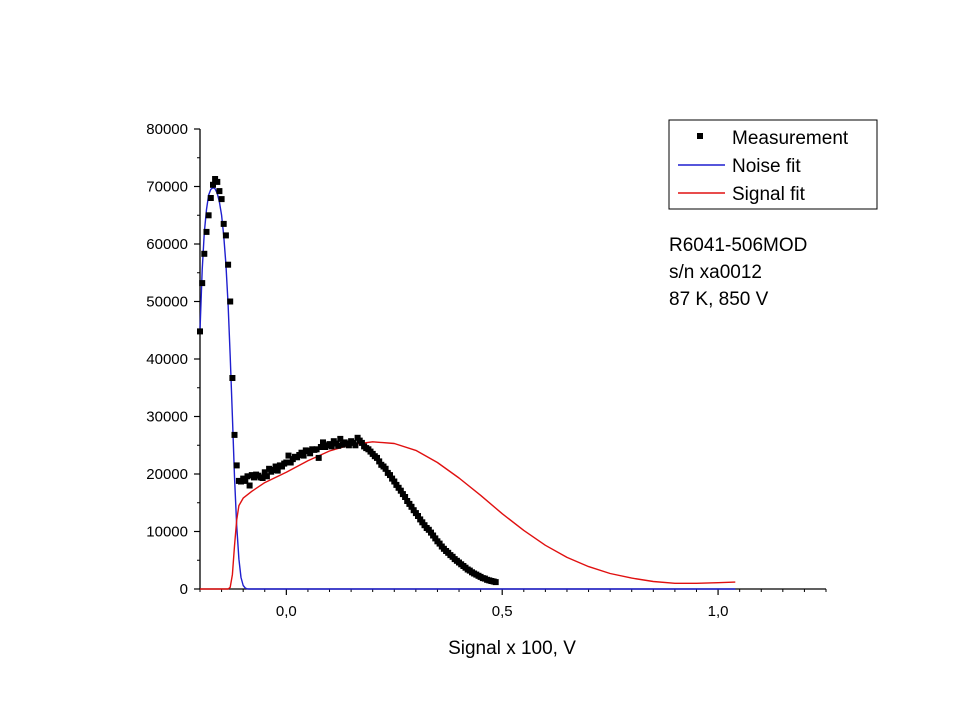  What do you see at coordinates (738, 245) in the screenshot?
I see `annotation-model: R6041-506MOD` at bounding box center [738, 245].